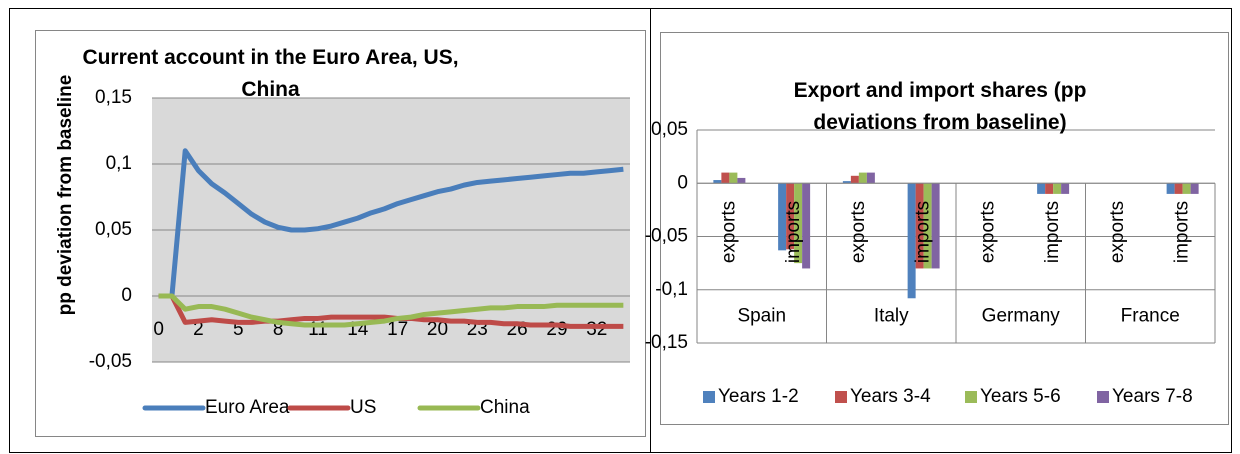  I want to click on legend-label: China, so click(505, 407).